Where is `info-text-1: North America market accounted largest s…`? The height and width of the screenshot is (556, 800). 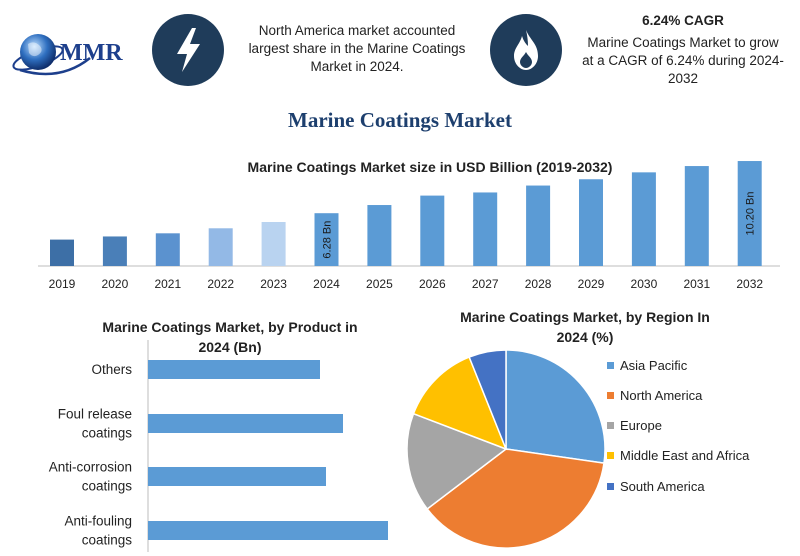
info-text-1: North America market accounted largest s… is located at coordinates (357, 49).